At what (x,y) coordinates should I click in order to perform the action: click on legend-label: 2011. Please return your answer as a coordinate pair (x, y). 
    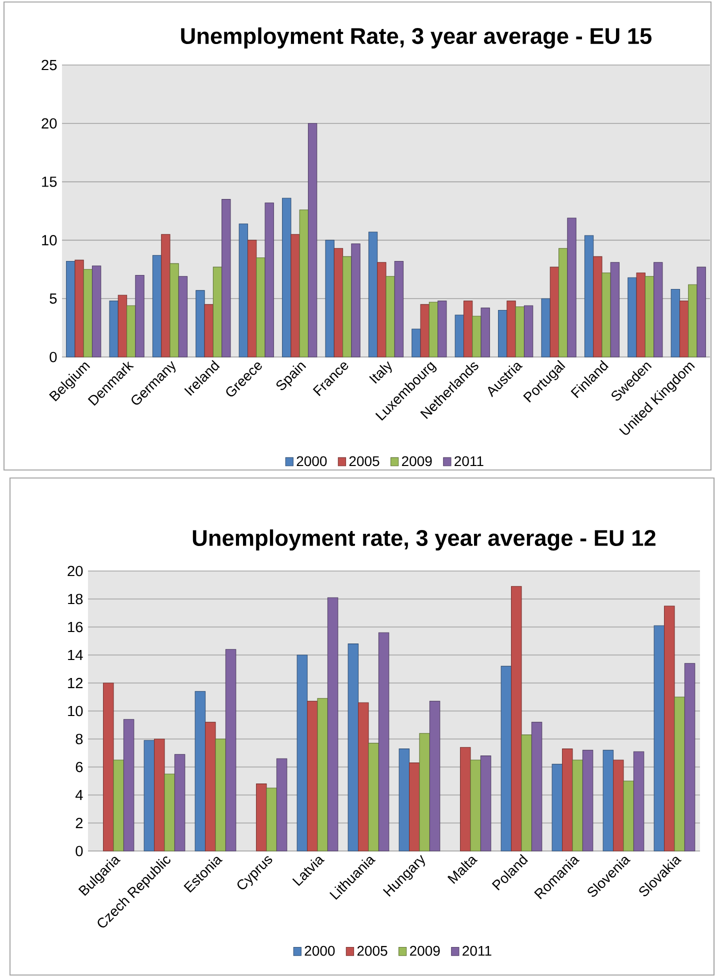
    Looking at the image, I should click on (477, 951).